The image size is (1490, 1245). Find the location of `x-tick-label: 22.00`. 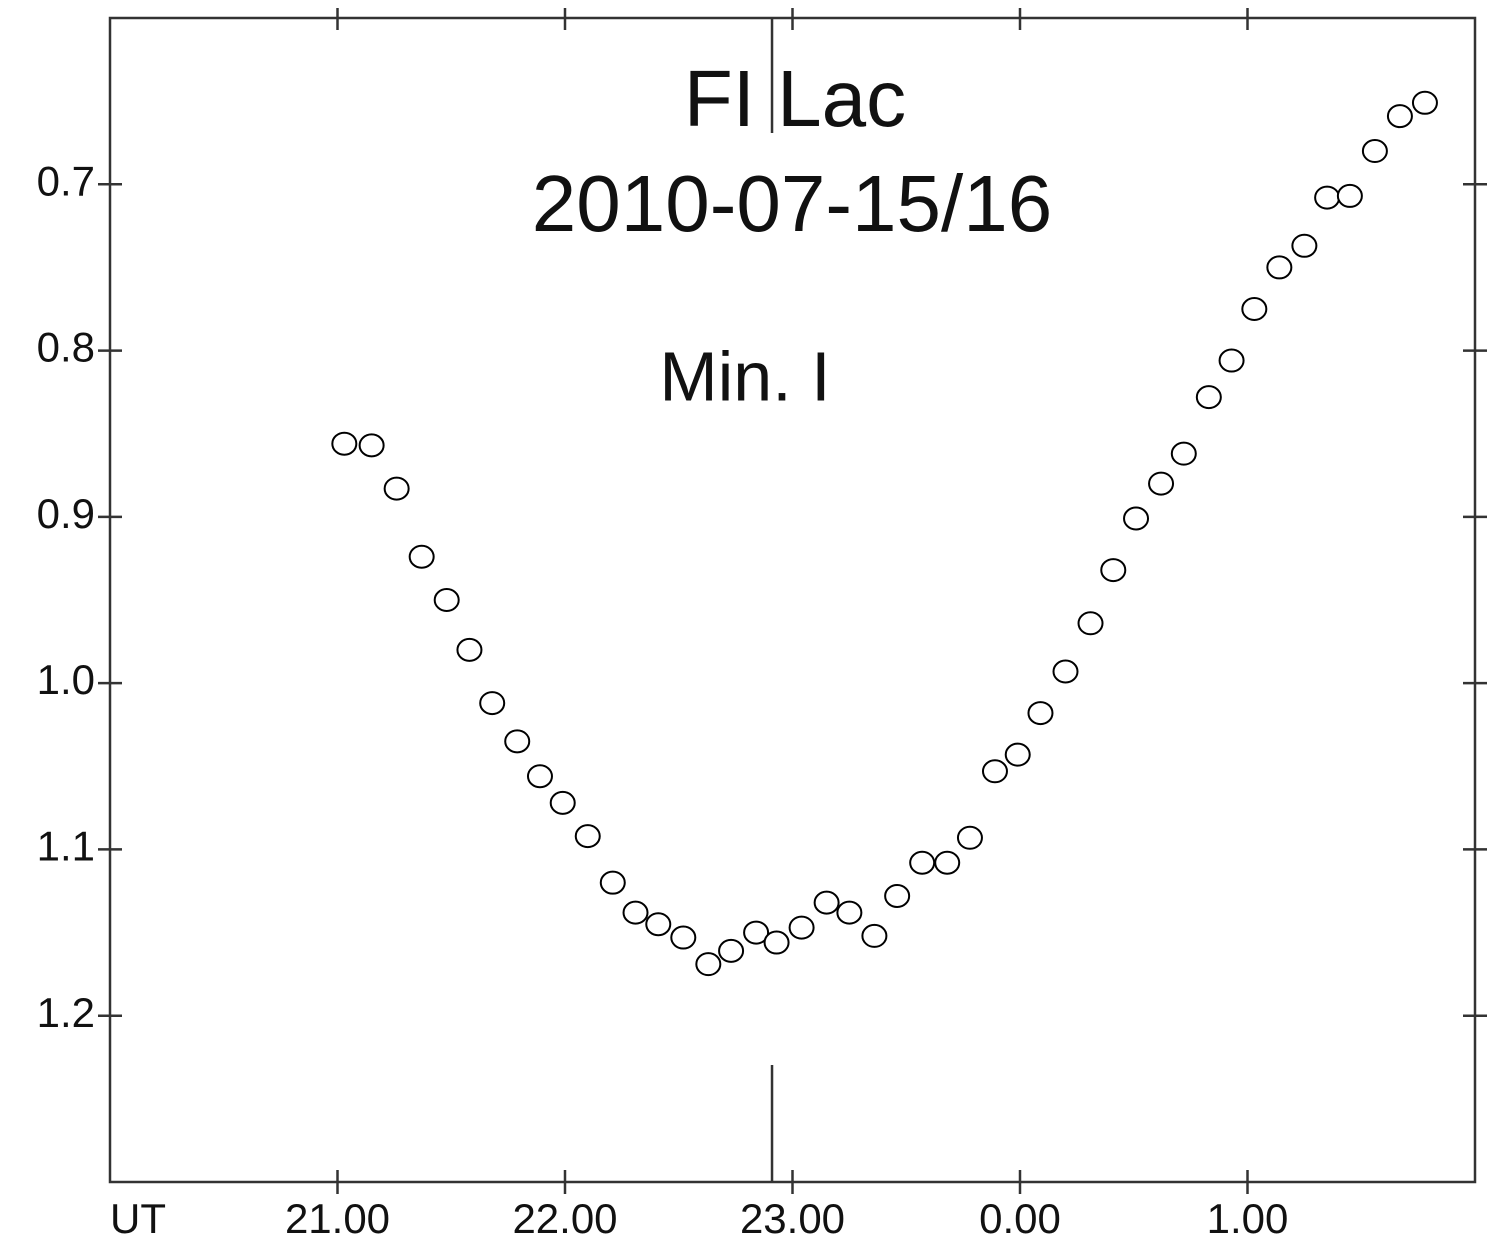

x-tick-label: 22.00 is located at coordinates (564, 1218).